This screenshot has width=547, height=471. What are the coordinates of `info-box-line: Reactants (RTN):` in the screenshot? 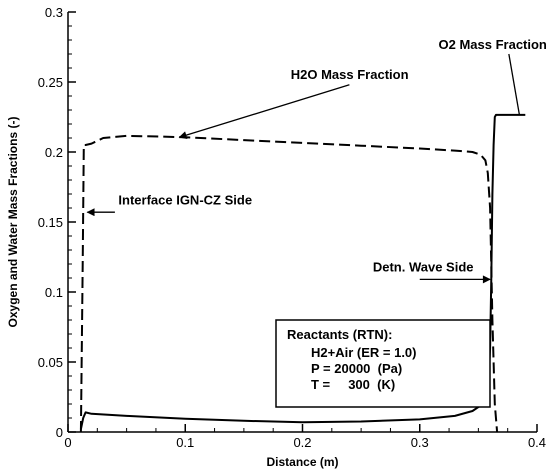 It's located at (339, 334).